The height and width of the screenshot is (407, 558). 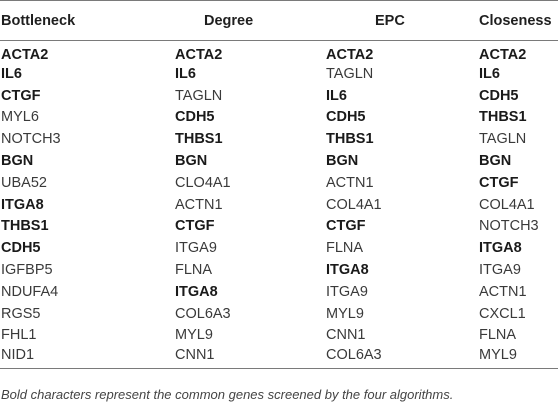 What do you see at coordinates (19, 335) in the screenshot?
I see `cell-bottleneck: FHL1` at bounding box center [19, 335].